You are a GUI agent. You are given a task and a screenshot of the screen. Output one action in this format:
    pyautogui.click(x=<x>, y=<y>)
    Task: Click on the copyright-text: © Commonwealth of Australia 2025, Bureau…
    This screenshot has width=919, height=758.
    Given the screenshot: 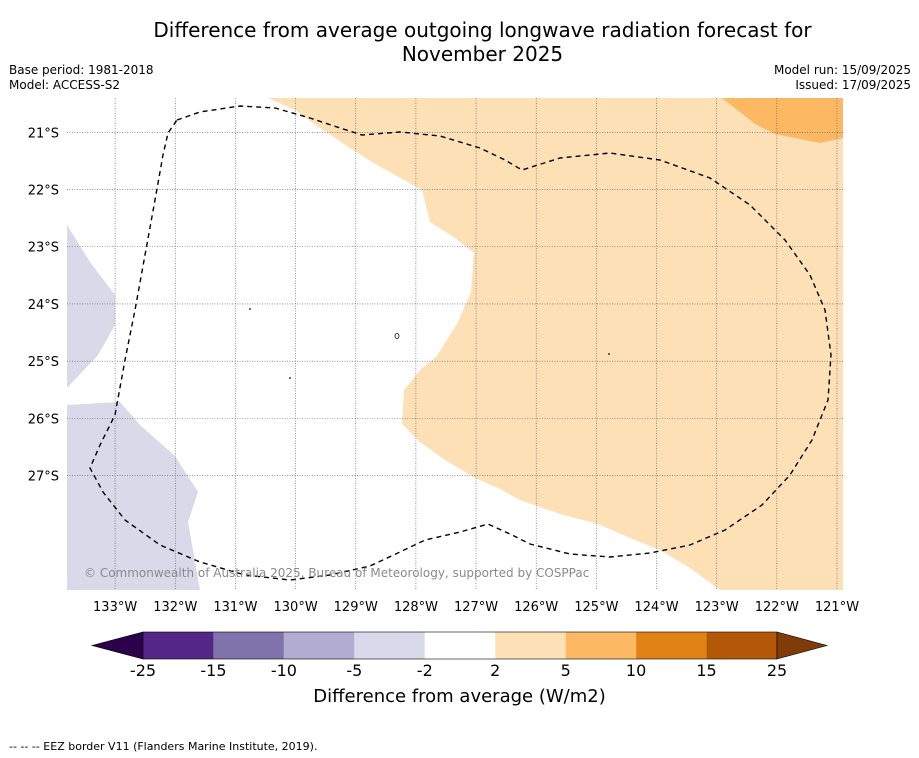 What is the action you would take?
    pyautogui.click(x=336, y=573)
    